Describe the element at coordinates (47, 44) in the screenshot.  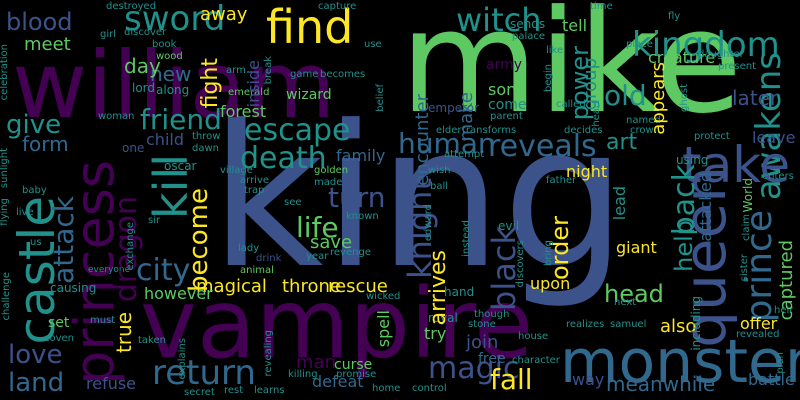
I see `word-meet: meet` at that location.